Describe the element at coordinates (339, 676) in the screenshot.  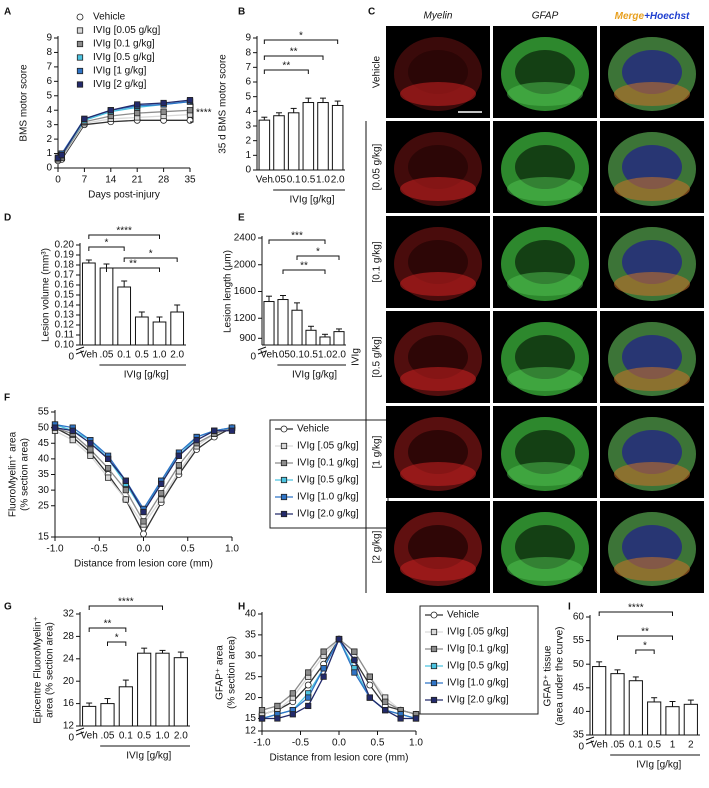
I see `series-line` at that location.